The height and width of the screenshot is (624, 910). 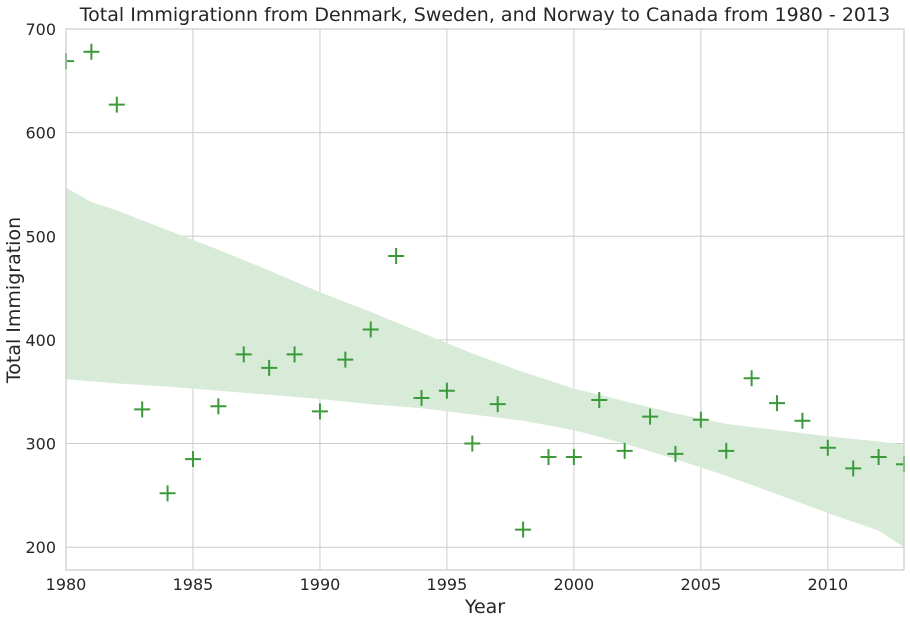 I want to click on x-tick-label: 1985, so click(x=193, y=584).